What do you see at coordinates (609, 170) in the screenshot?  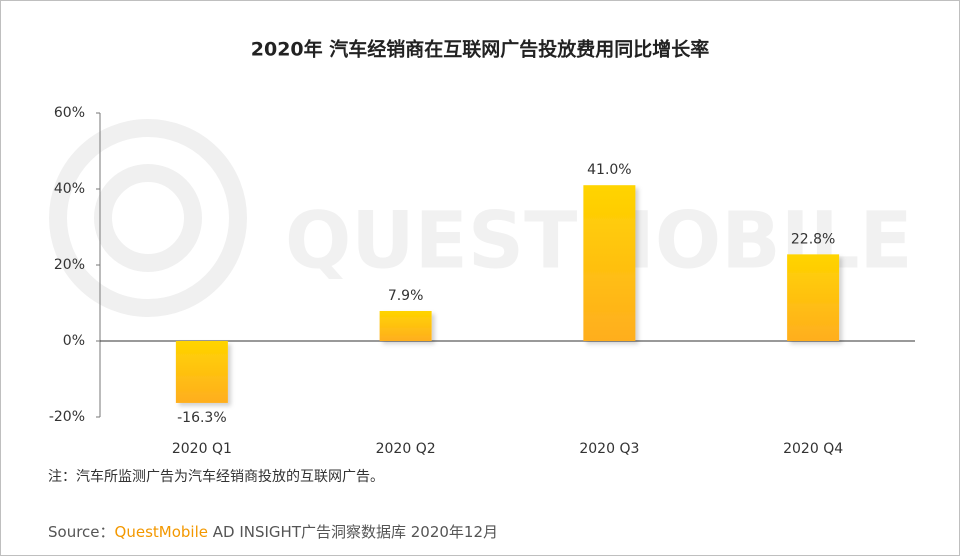 I see `value-label: 41.0%` at bounding box center [609, 170].